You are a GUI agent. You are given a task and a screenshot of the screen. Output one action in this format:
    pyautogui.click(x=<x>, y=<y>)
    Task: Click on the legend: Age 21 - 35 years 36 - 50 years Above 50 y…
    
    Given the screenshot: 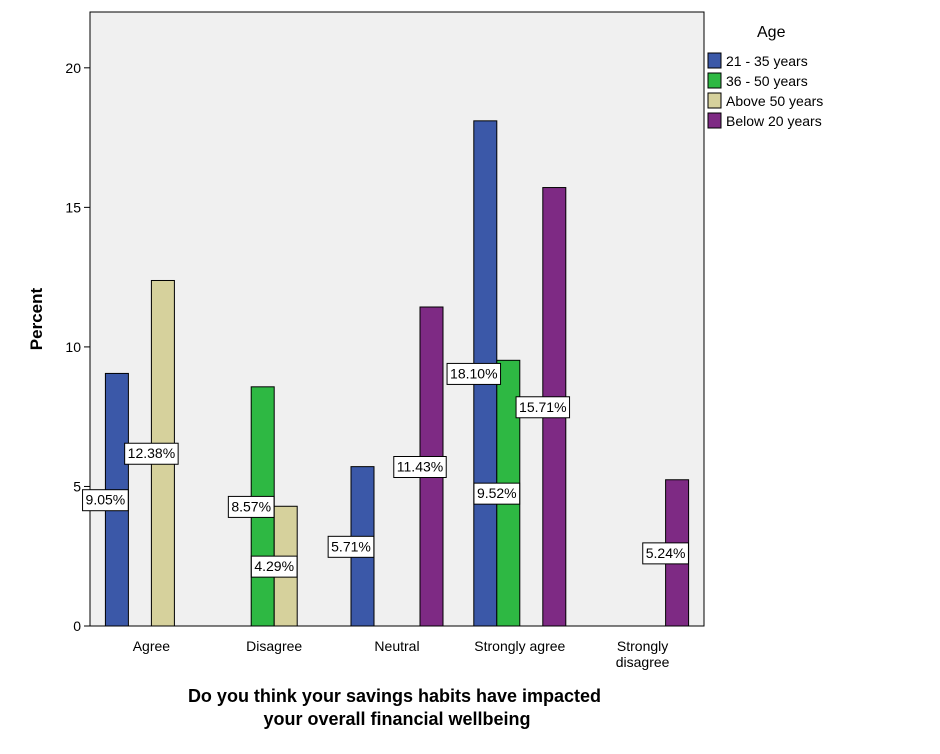 What is the action you would take?
    pyautogui.click(x=765, y=76)
    